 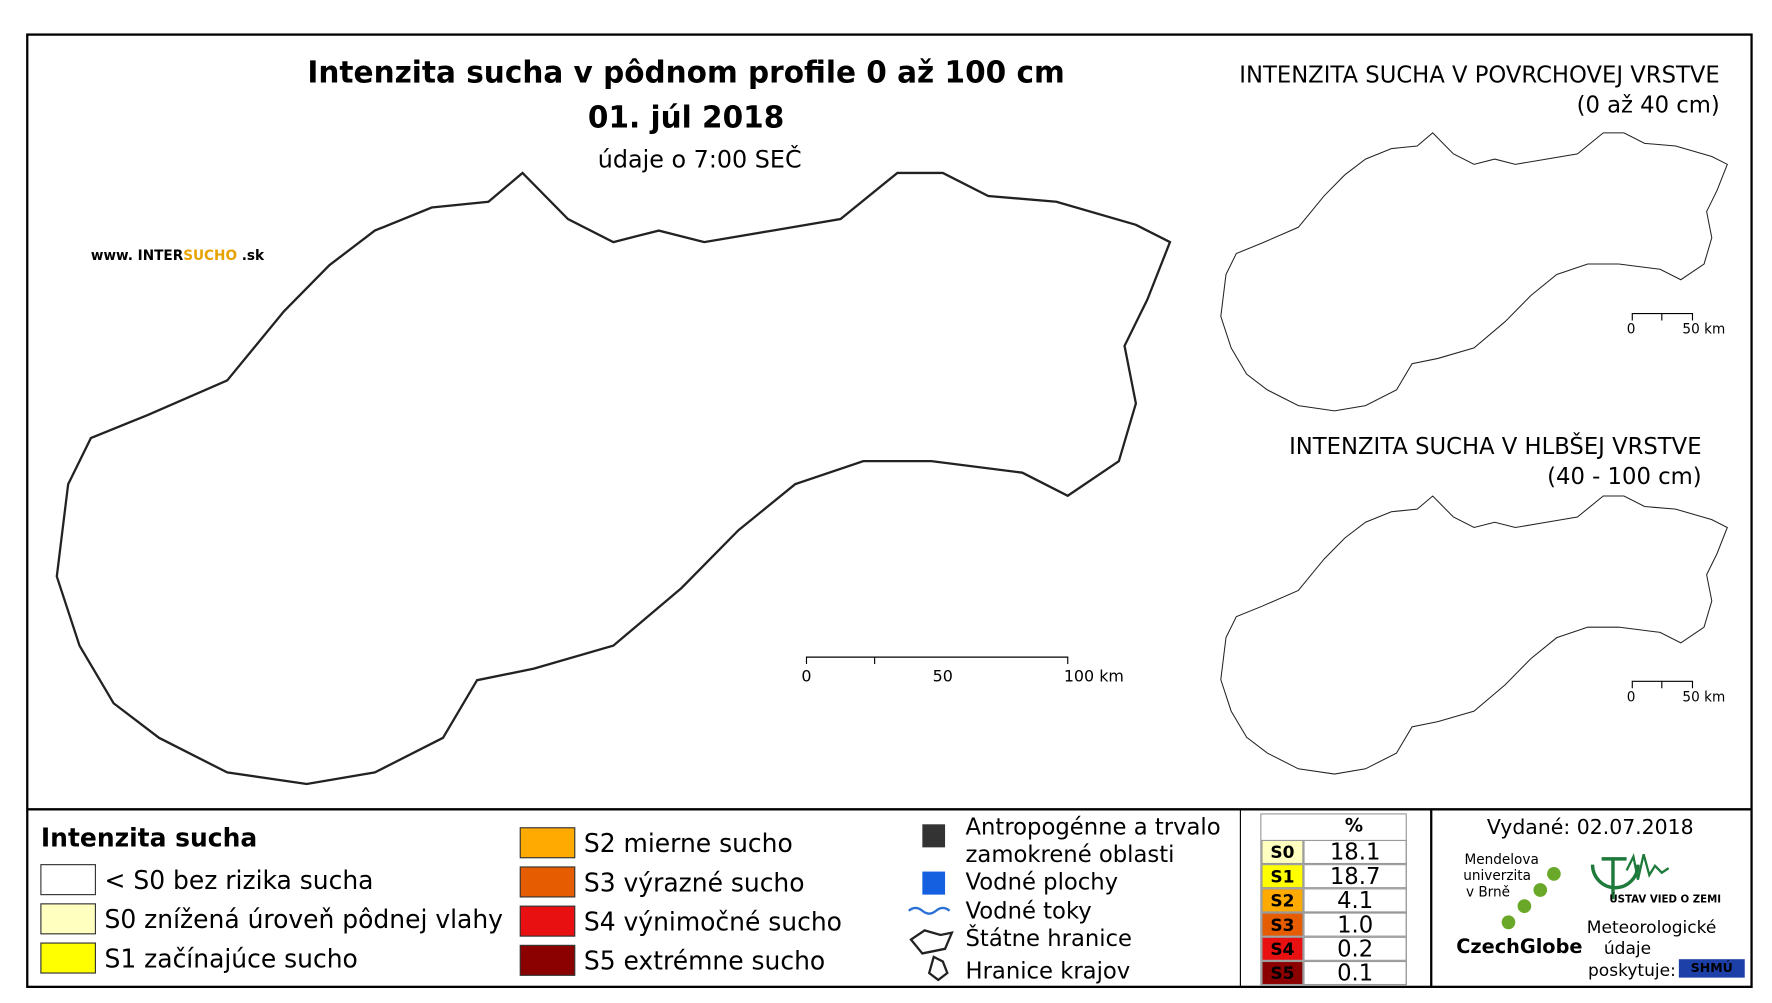 I want to click on inset-subtitle: (0 až 40 cm), so click(x=1648, y=105).